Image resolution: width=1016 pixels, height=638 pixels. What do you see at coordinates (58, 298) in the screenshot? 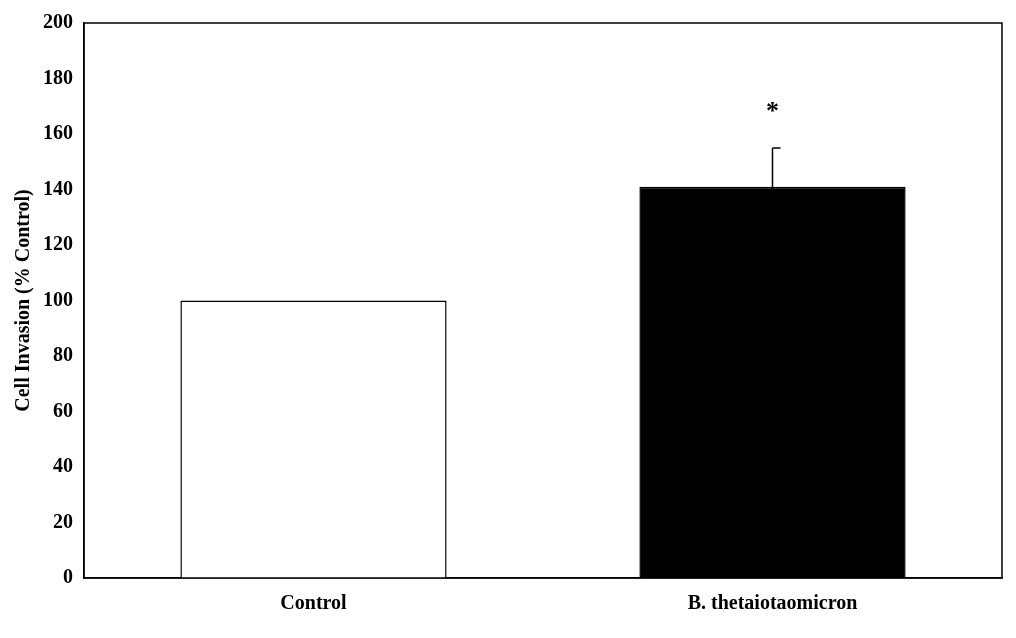
I see `y-tick-label: 100` at bounding box center [58, 298].